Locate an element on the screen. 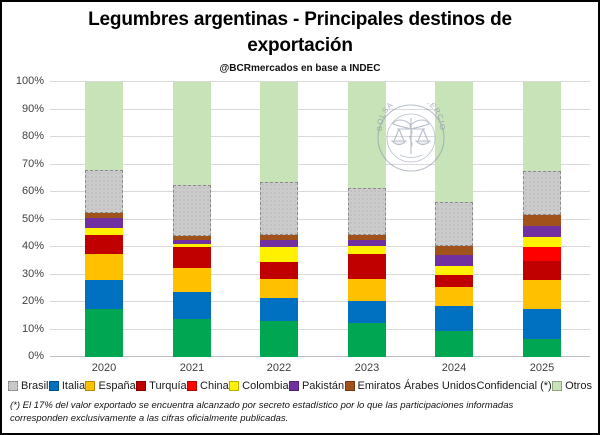  y-tick-40%: 40% is located at coordinates (32, 246).